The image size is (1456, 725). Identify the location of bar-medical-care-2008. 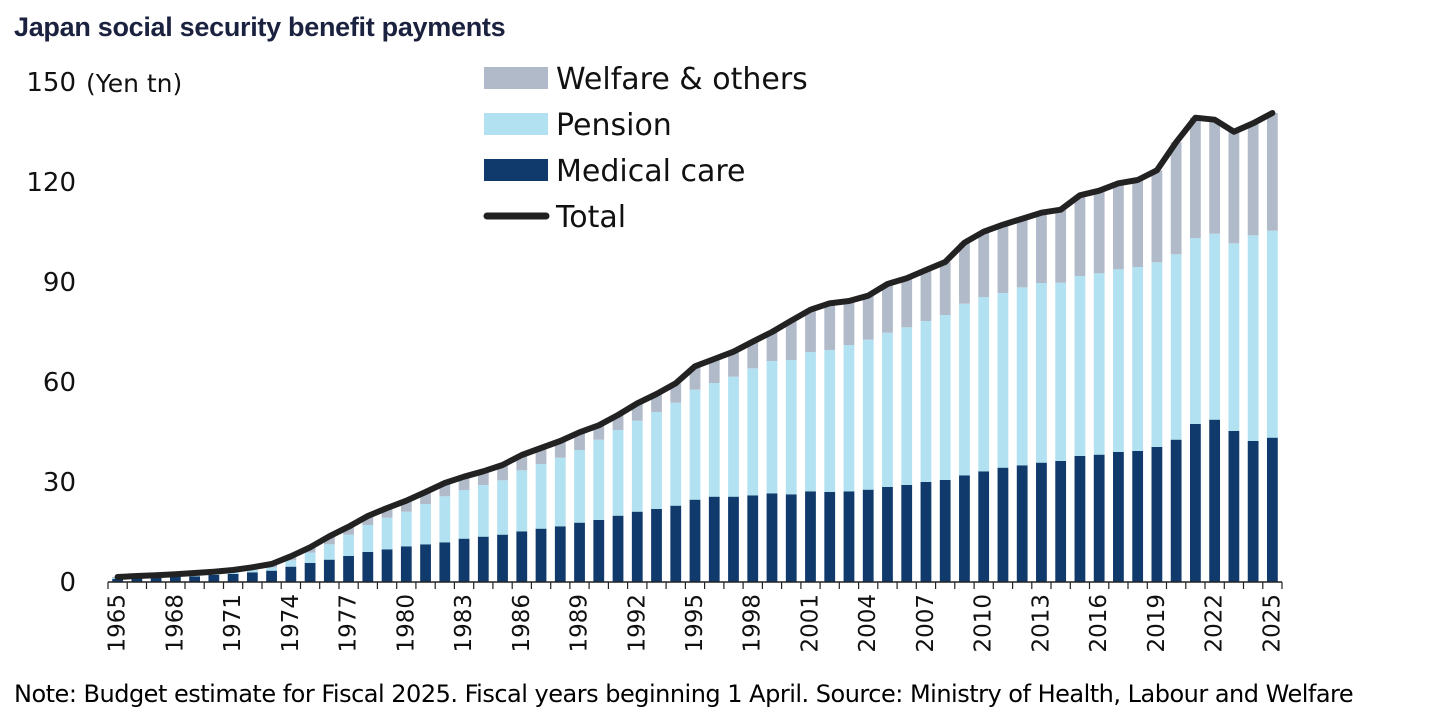
(945, 531).